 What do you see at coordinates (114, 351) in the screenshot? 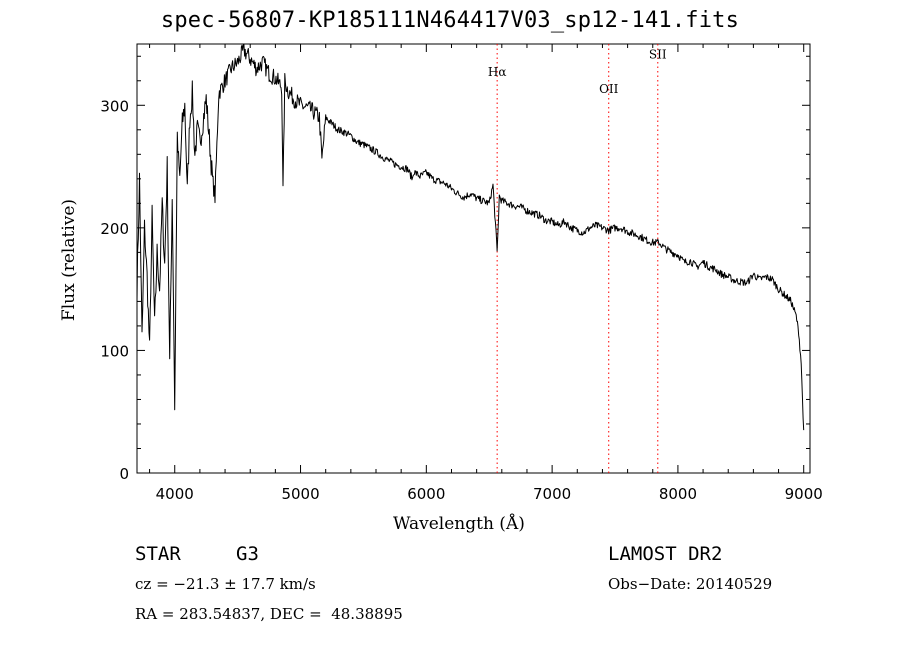
I see `y-tick-label: 100` at bounding box center [114, 351].